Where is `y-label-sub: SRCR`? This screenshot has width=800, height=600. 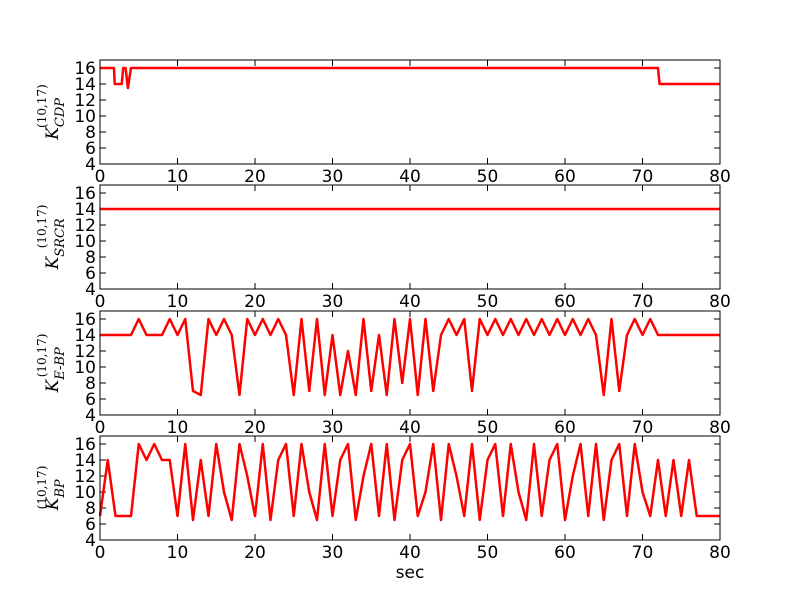
y-label-sub: SRCR is located at coordinates (60, 237).